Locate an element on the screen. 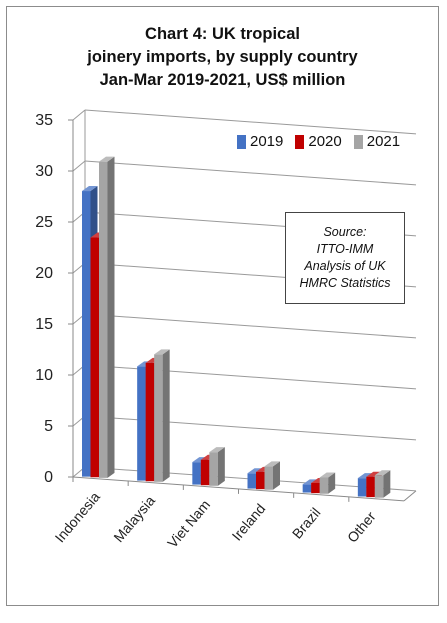 The image size is (447, 623). x-tick-label-viet-nam: Viet Nam is located at coordinates (188, 524).